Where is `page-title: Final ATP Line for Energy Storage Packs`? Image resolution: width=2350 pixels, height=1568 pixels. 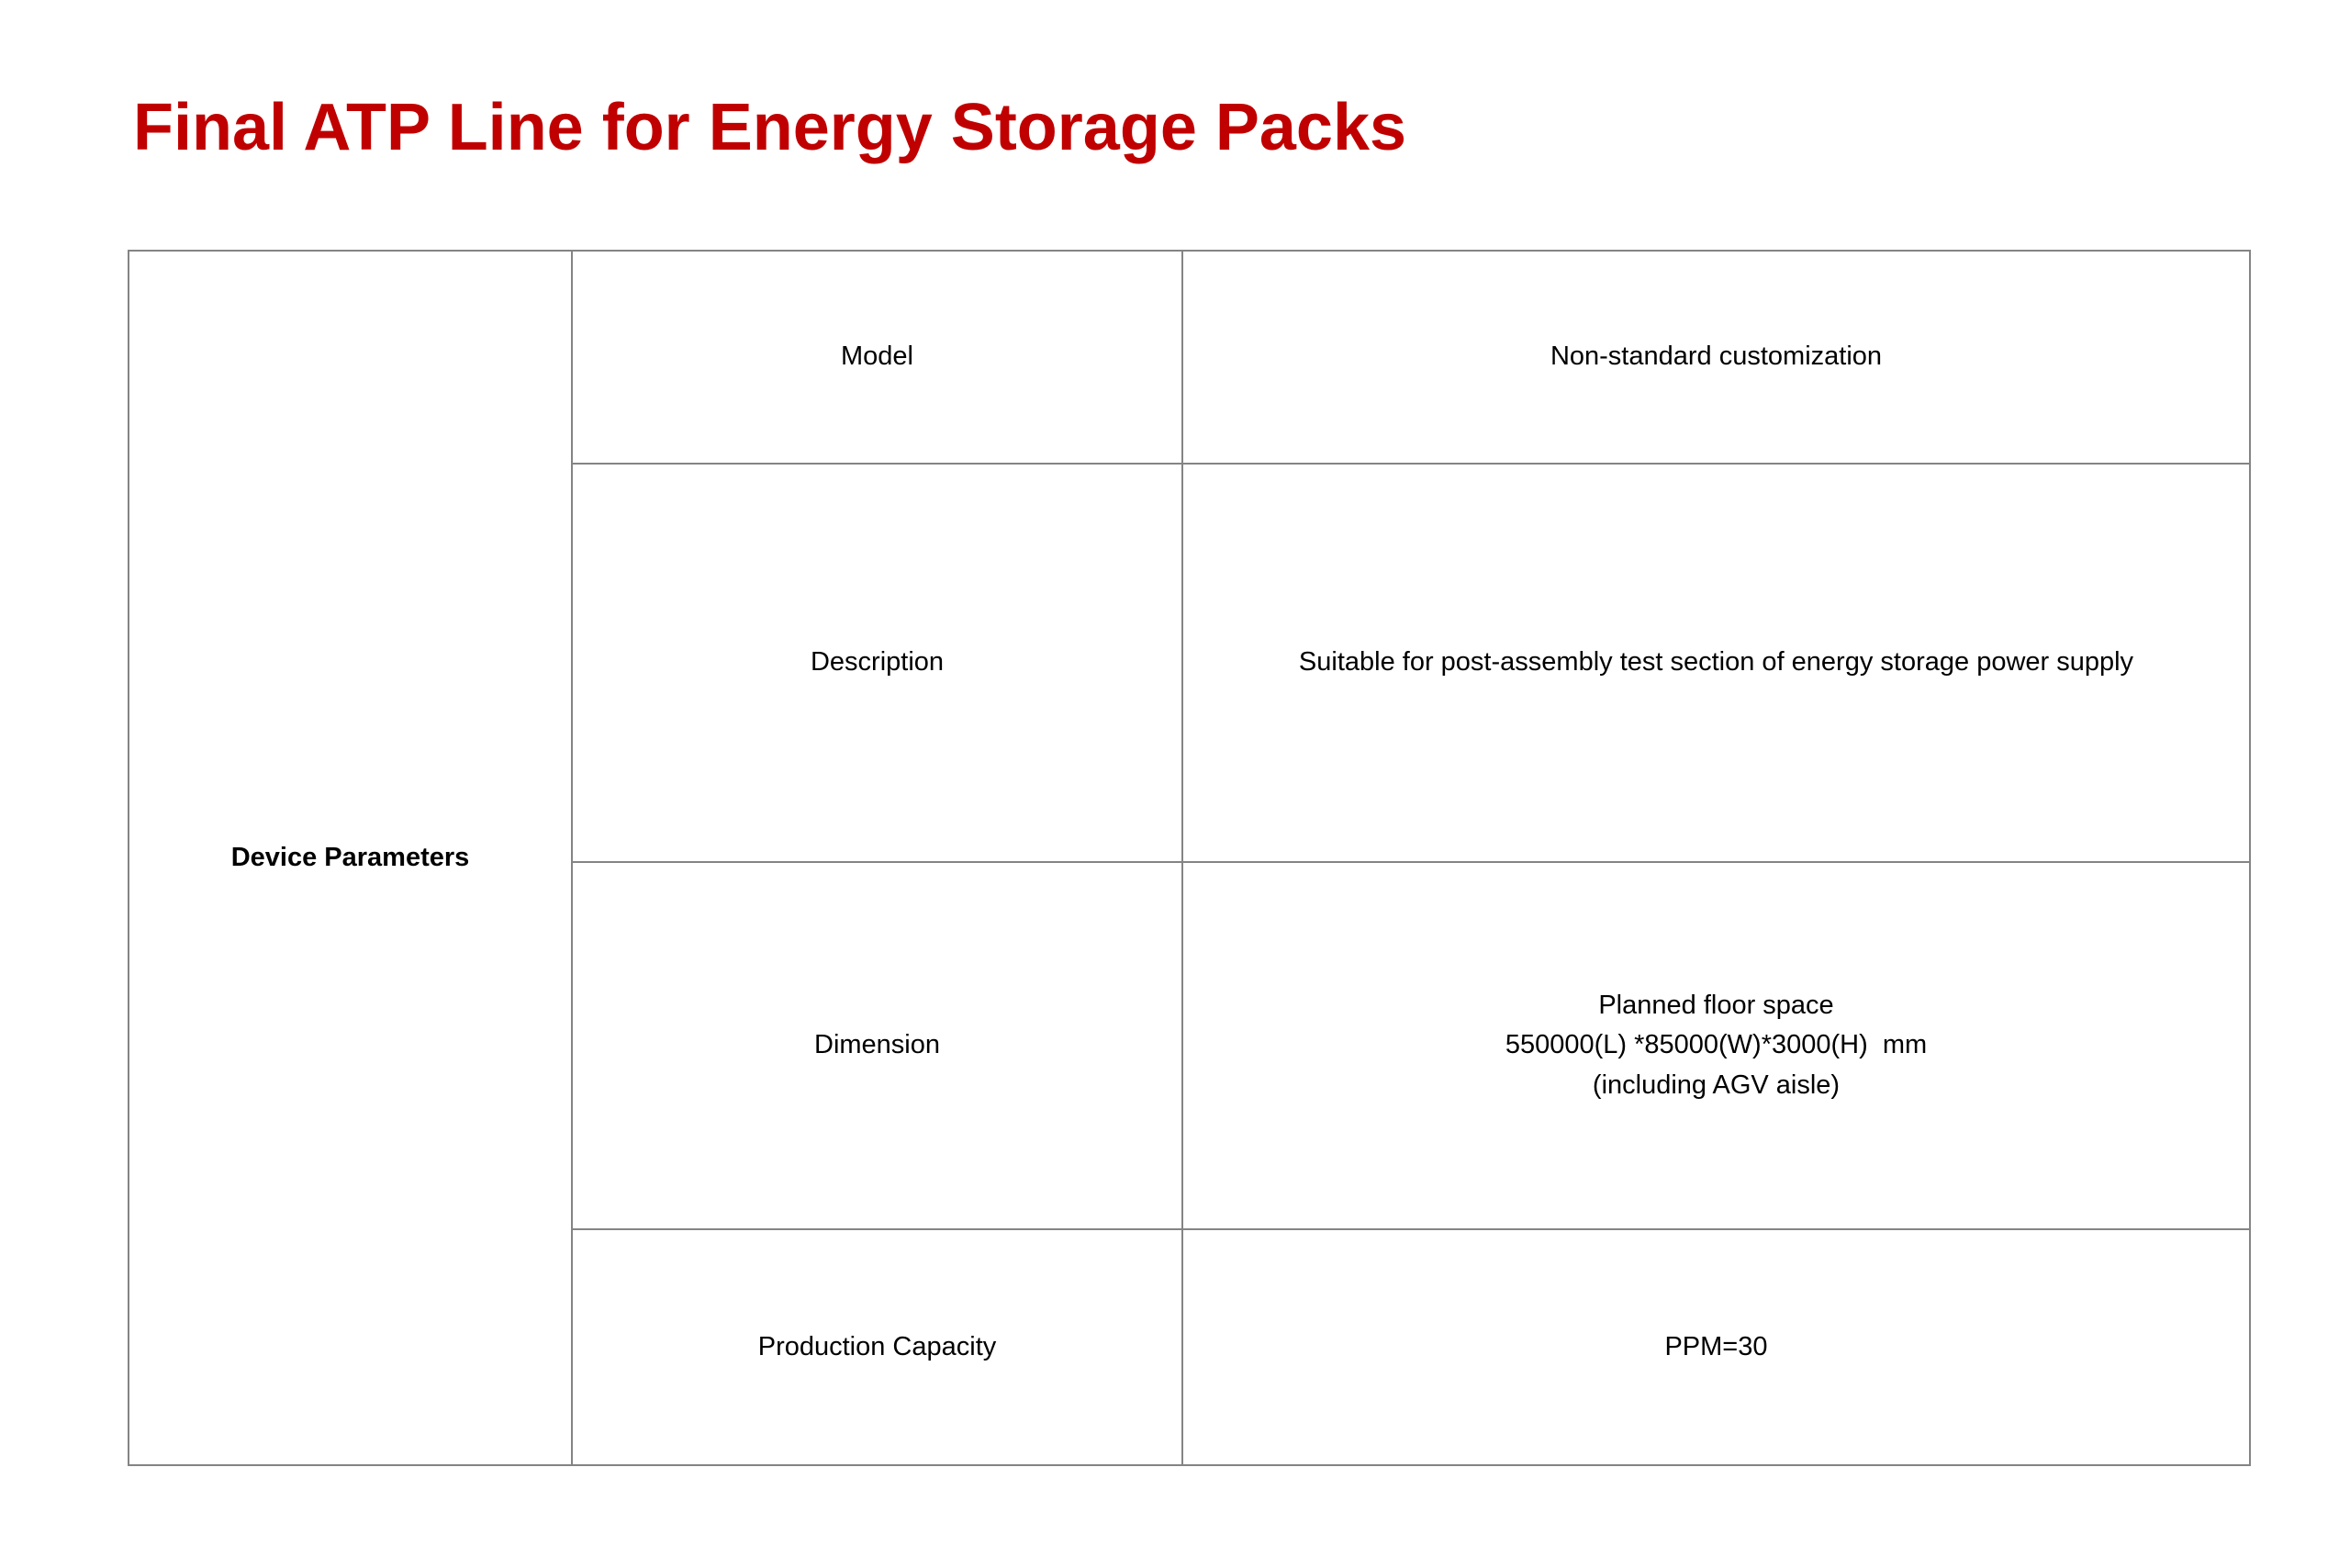 page-title: Final ATP Line for Energy Storage Packs is located at coordinates (770, 127).